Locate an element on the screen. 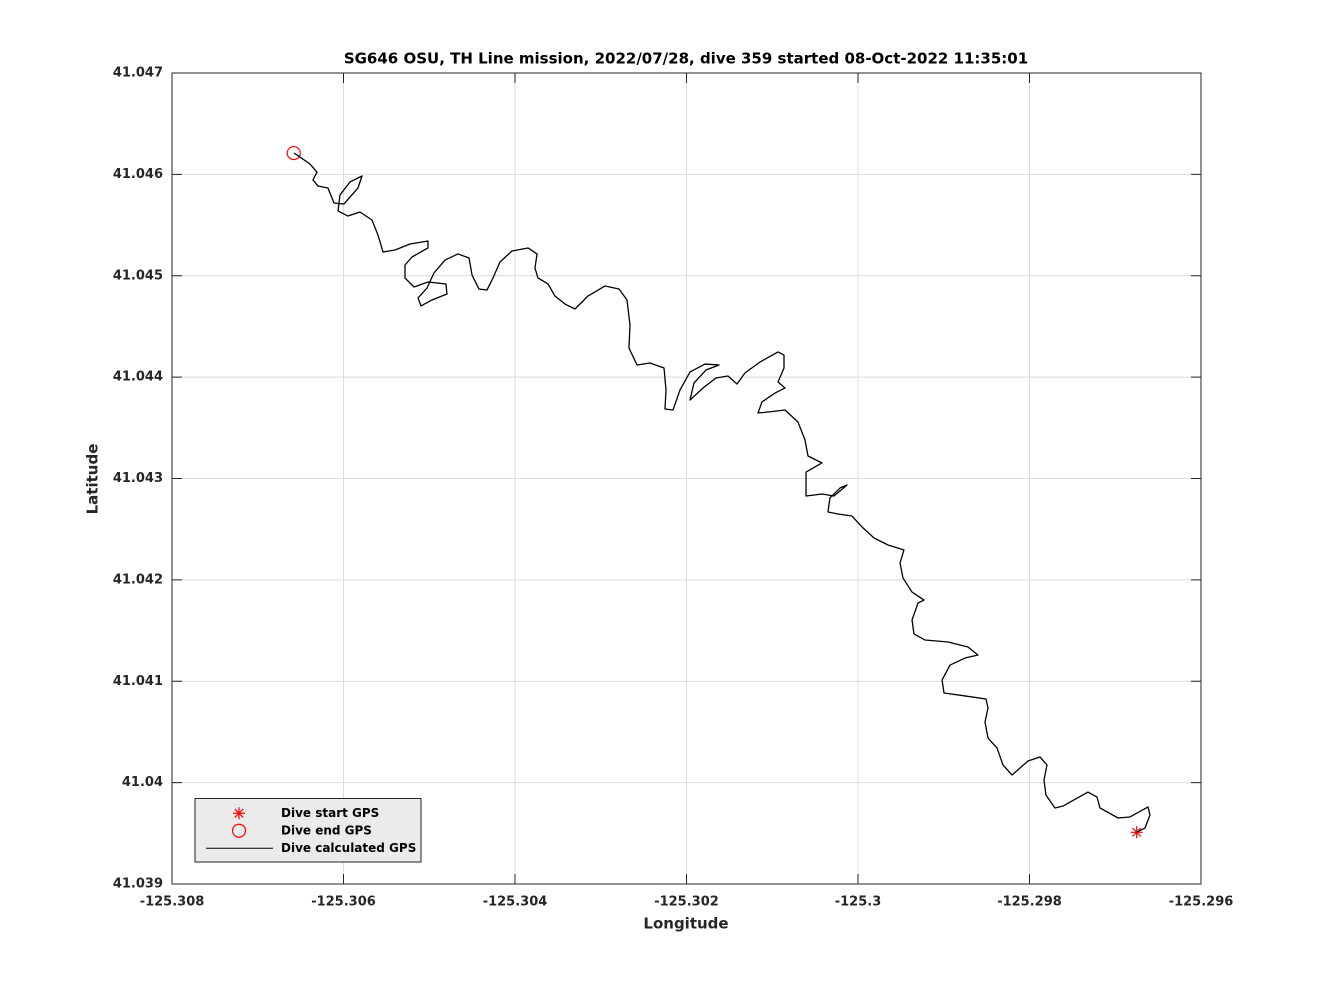 The height and width of the screenshot is (996, 1328). y-tick-label: 41.046 is located at coordinates (138, 174).